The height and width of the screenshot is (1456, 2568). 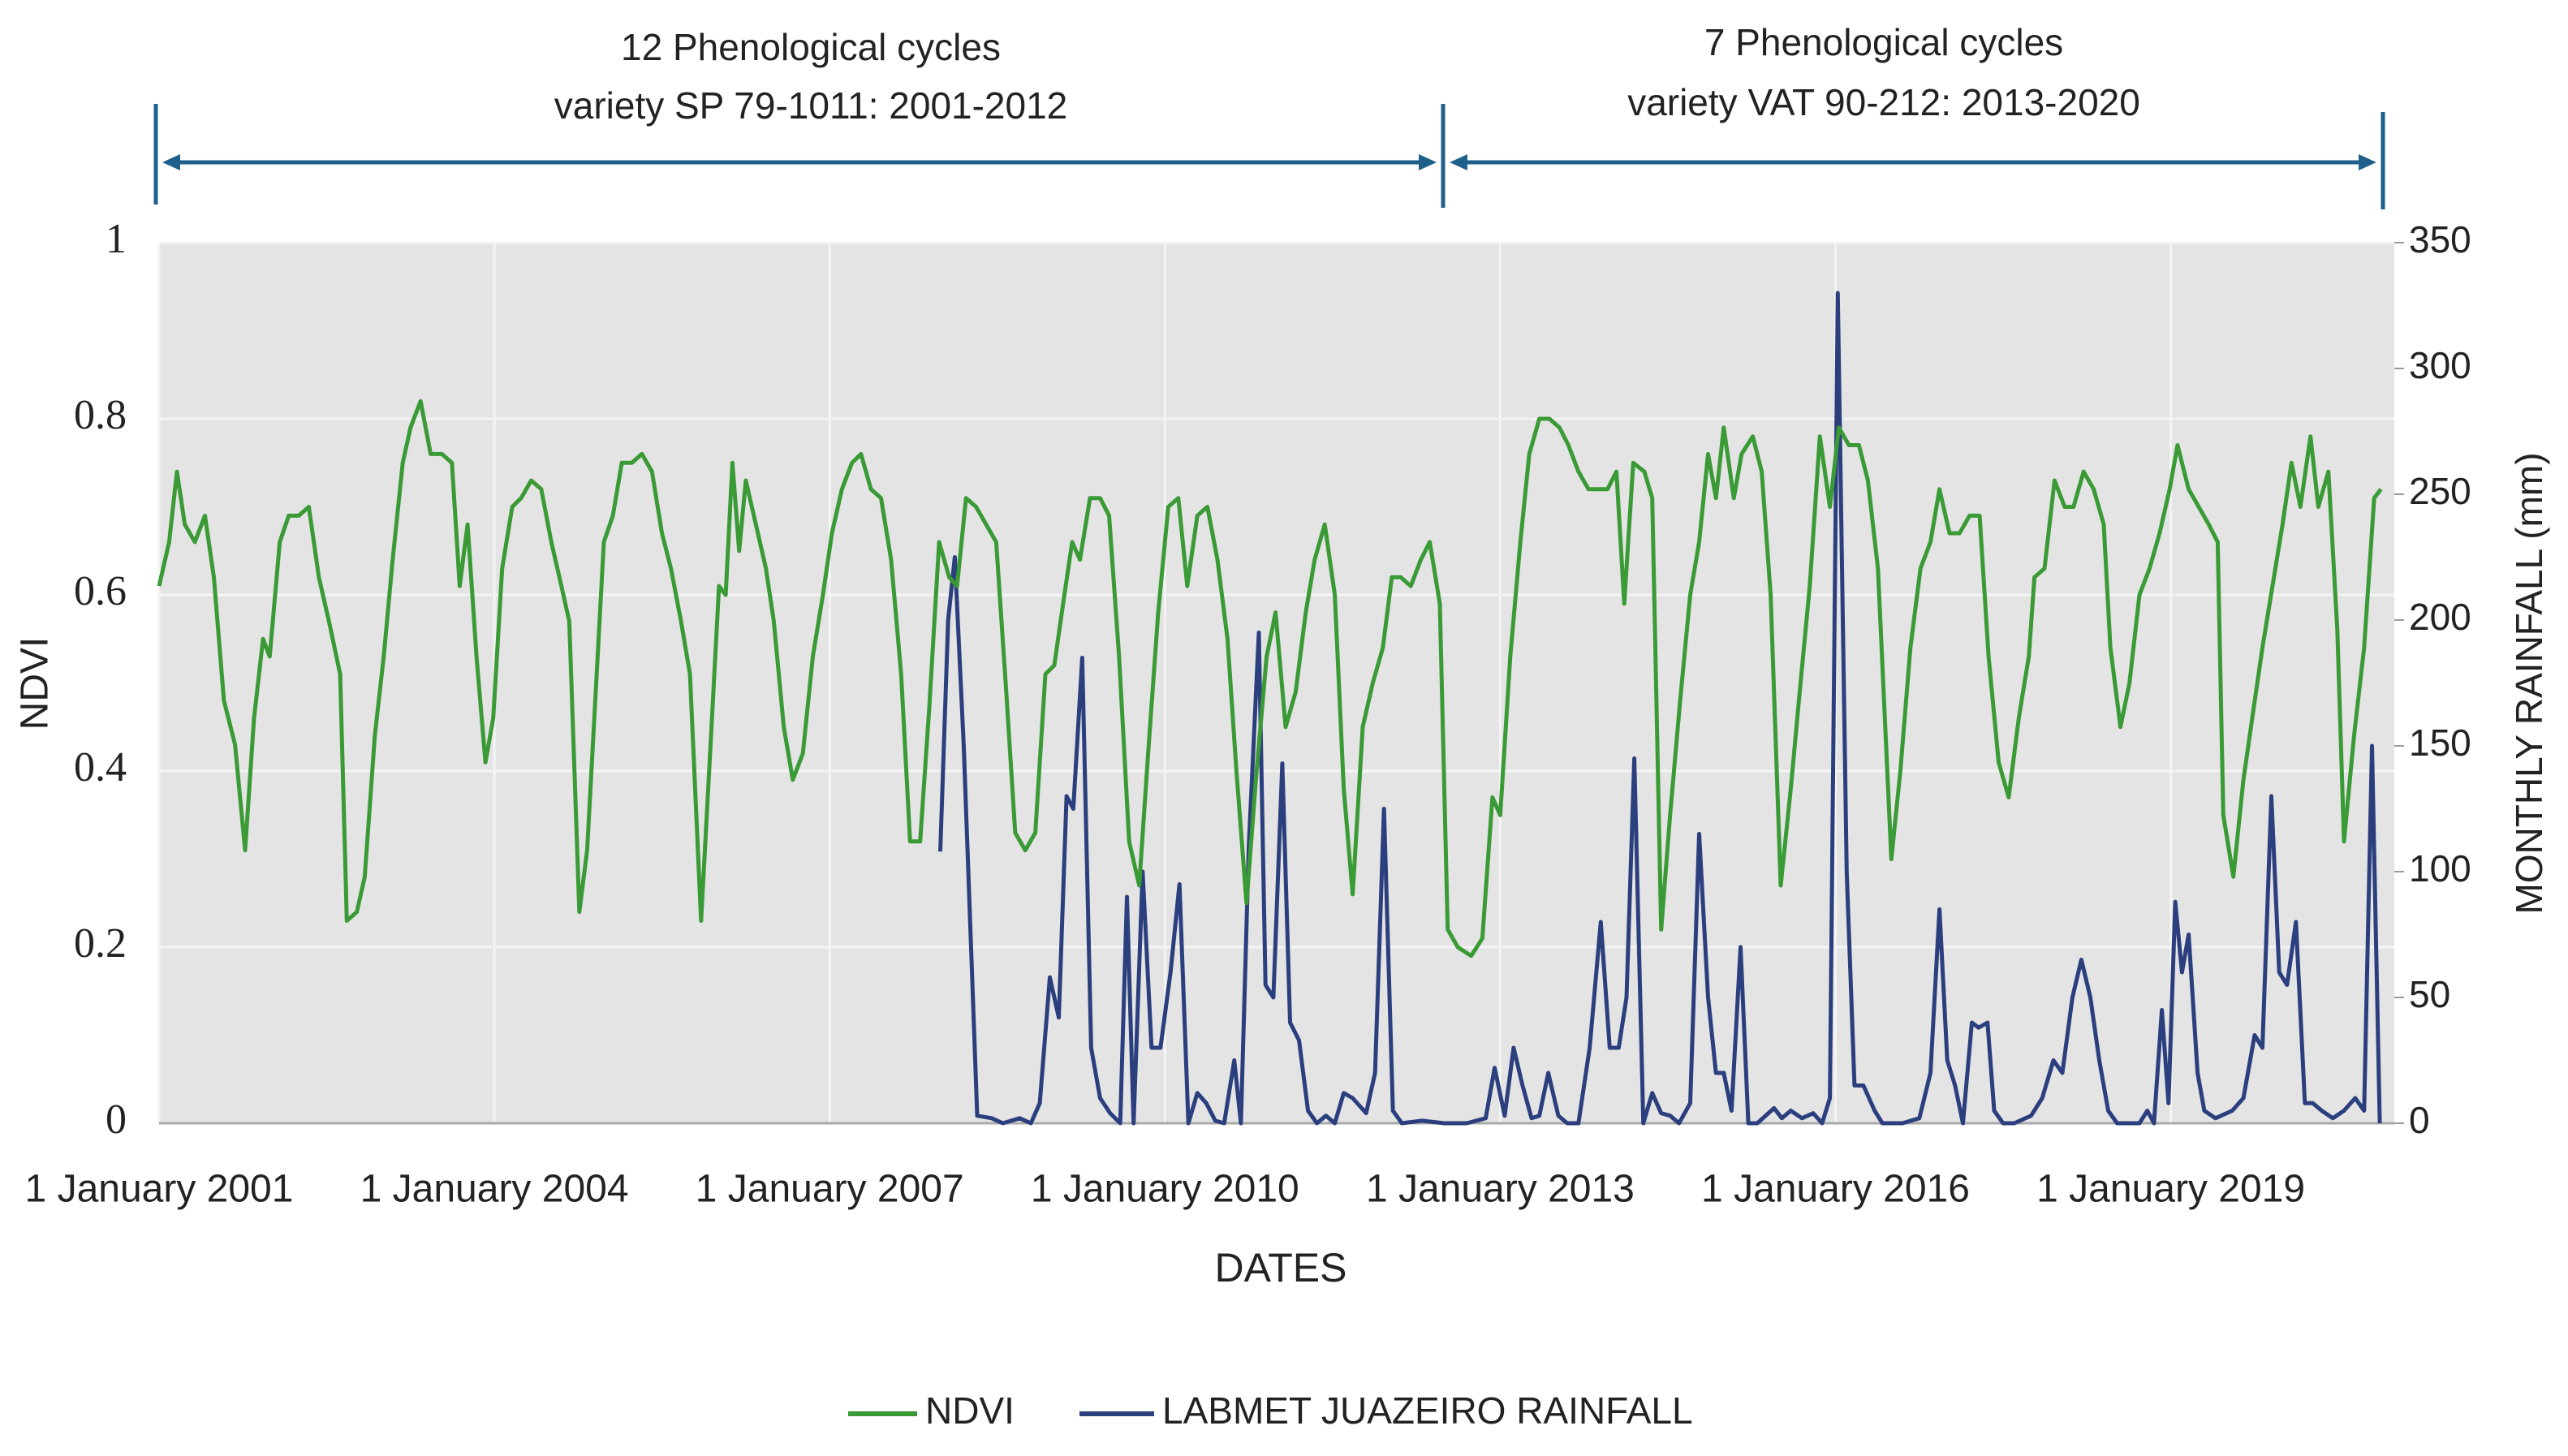 I want to click on legend-label: NDVI, so click(x=970, y=1410).